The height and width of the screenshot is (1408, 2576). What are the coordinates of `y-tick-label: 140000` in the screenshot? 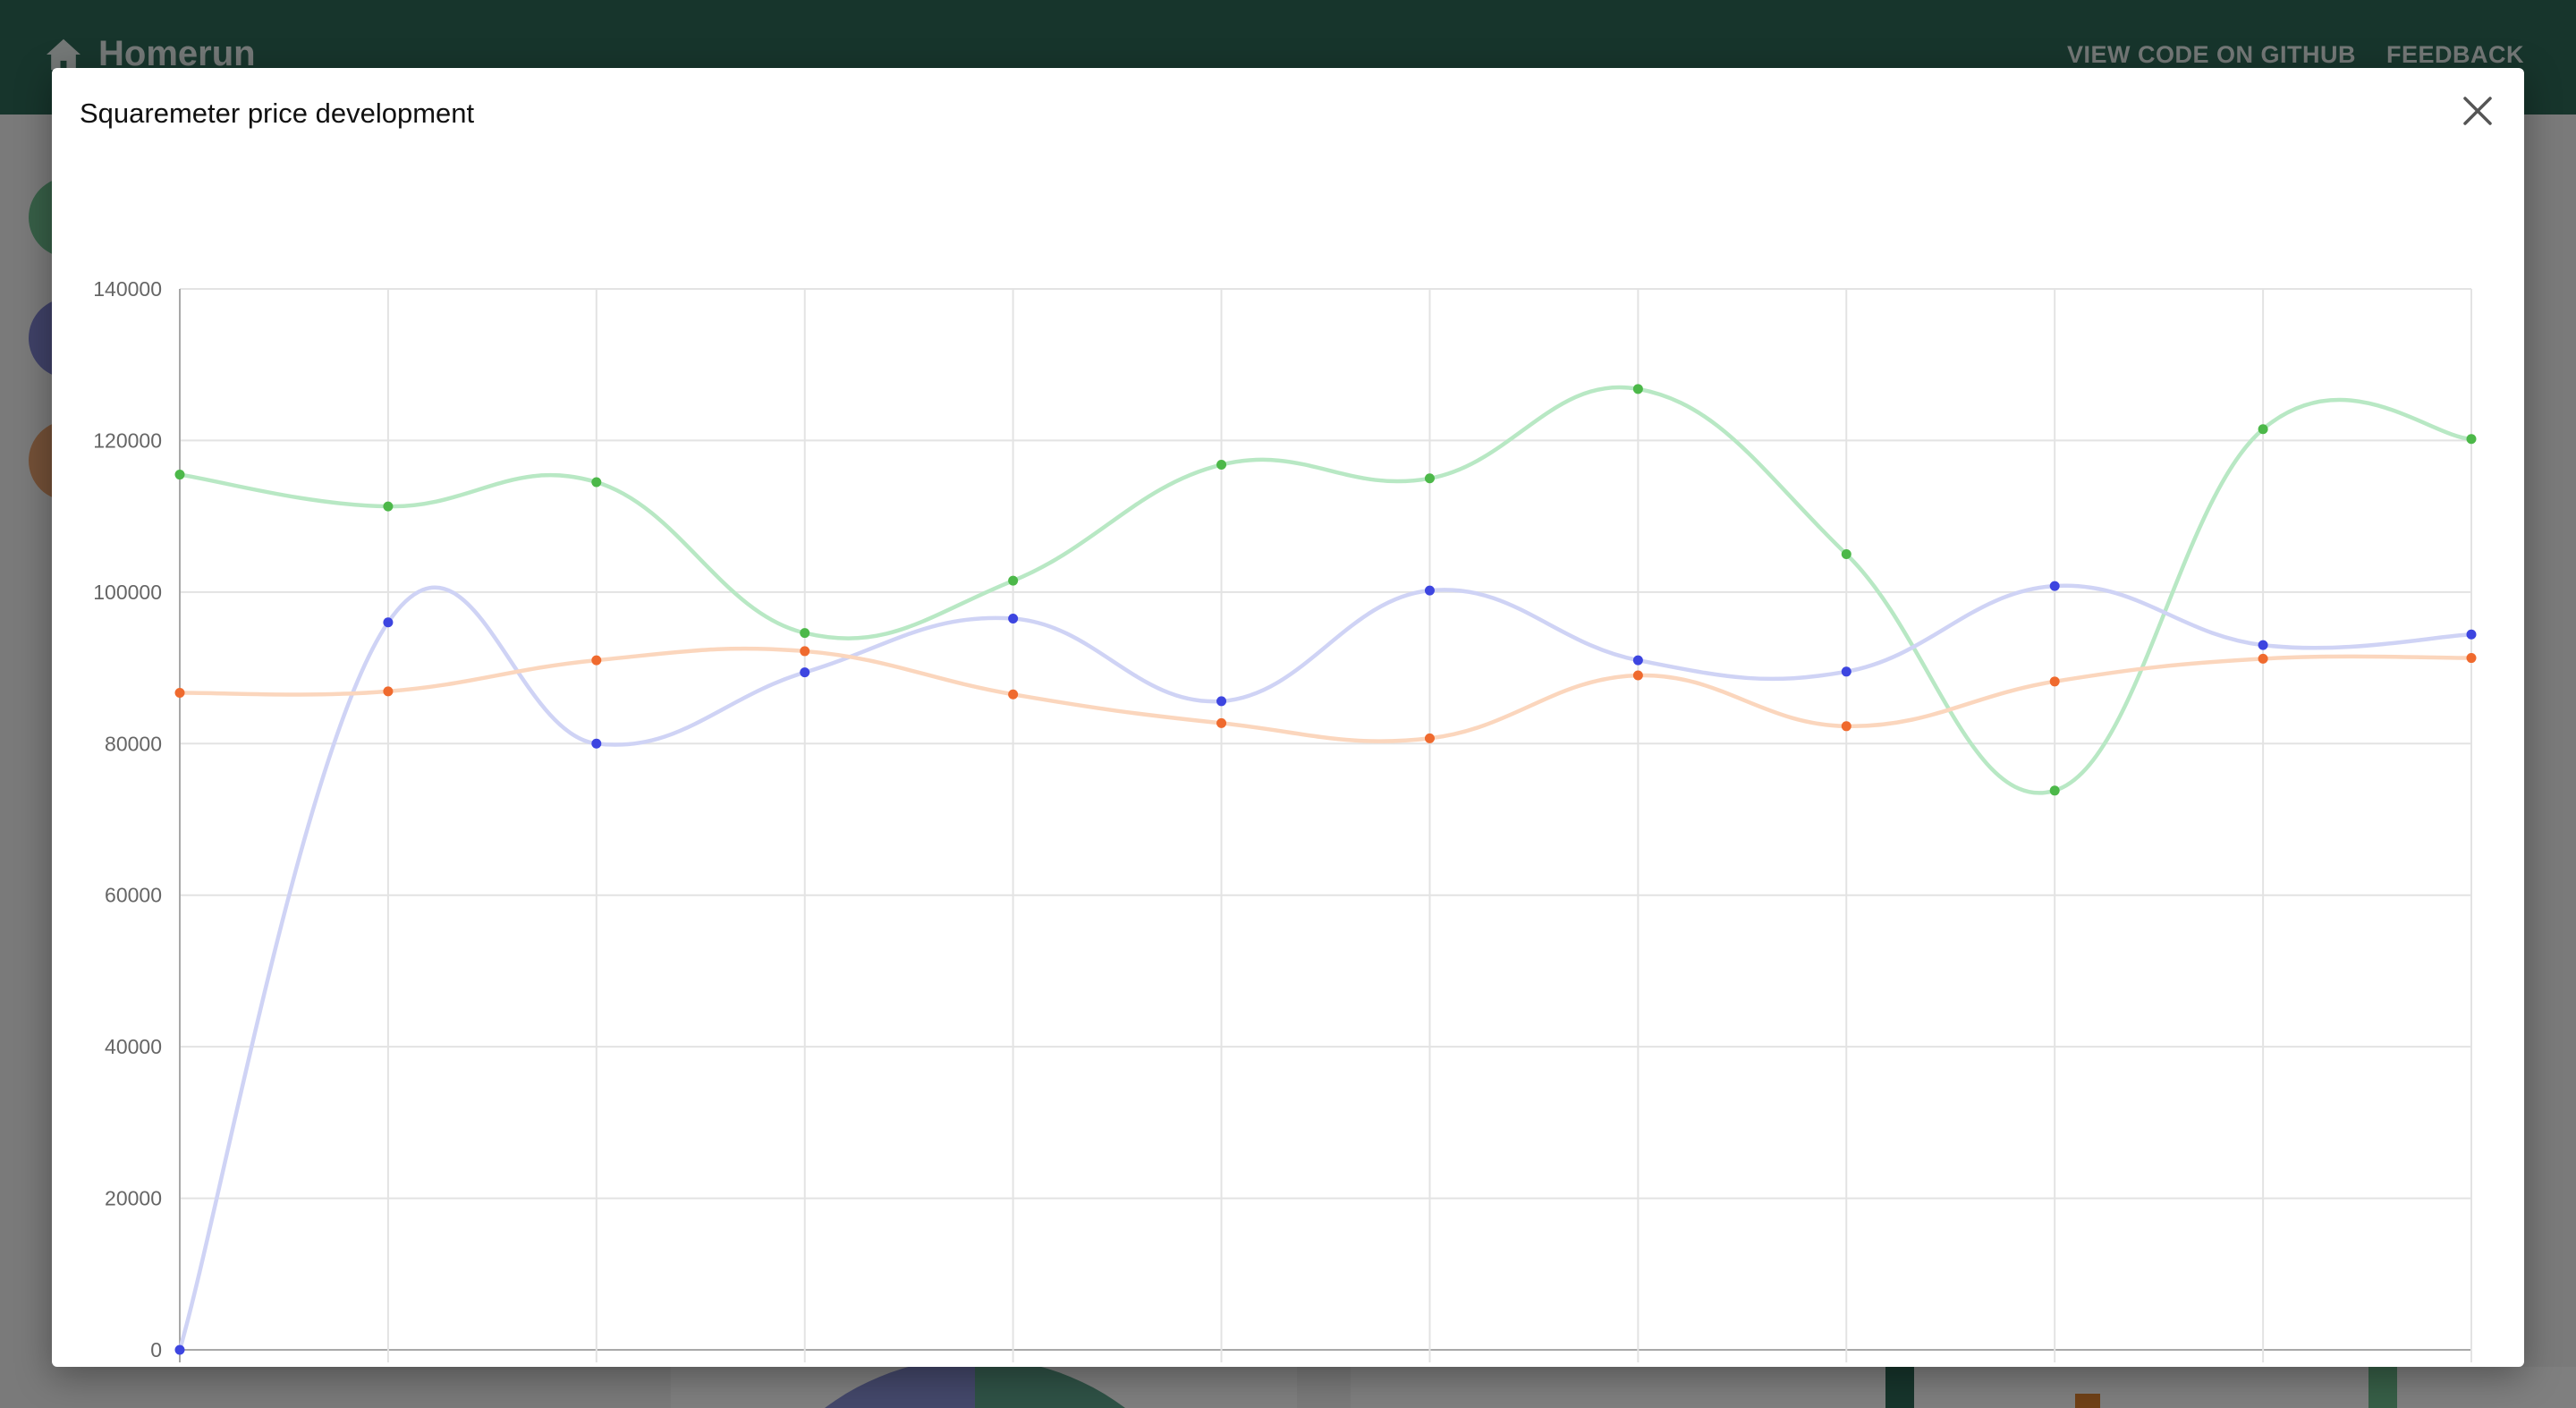 It's located at (127, 289).